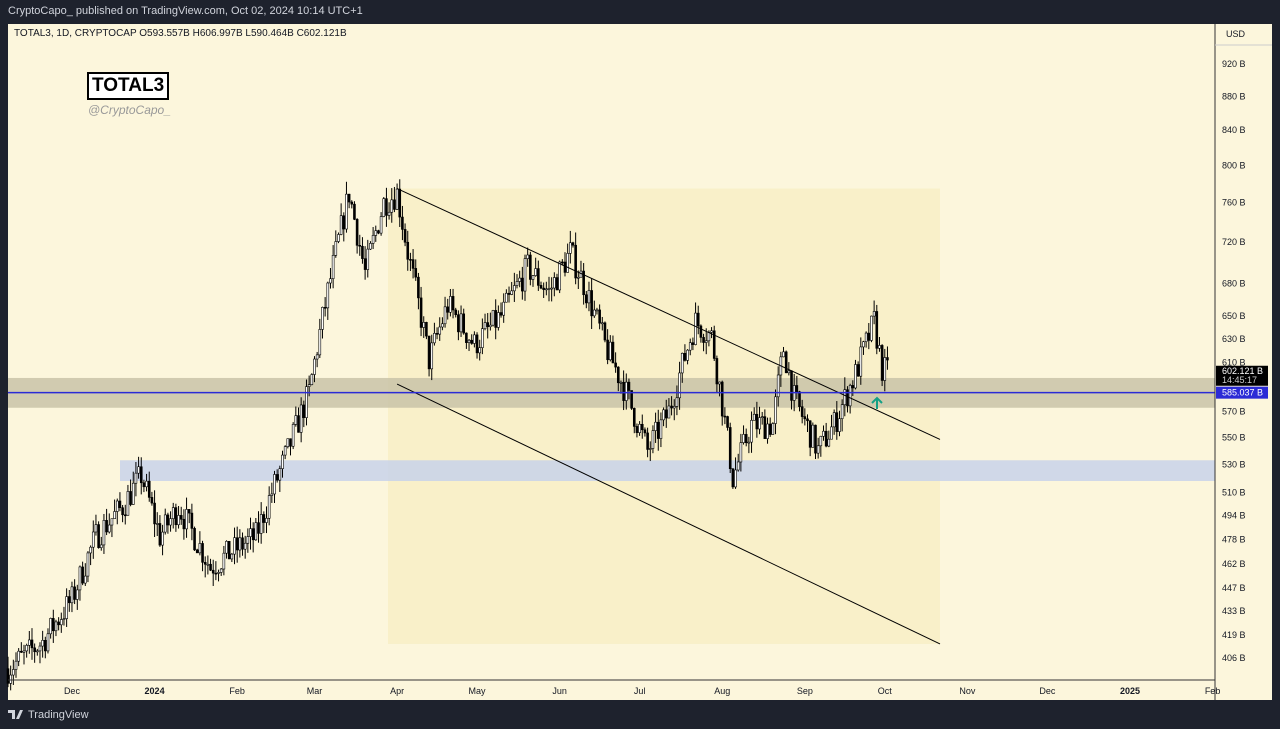 The height and width of the screenshot is (729, 1280). I want to click on level-price-label: 585.037 B, so click(1242, 393).